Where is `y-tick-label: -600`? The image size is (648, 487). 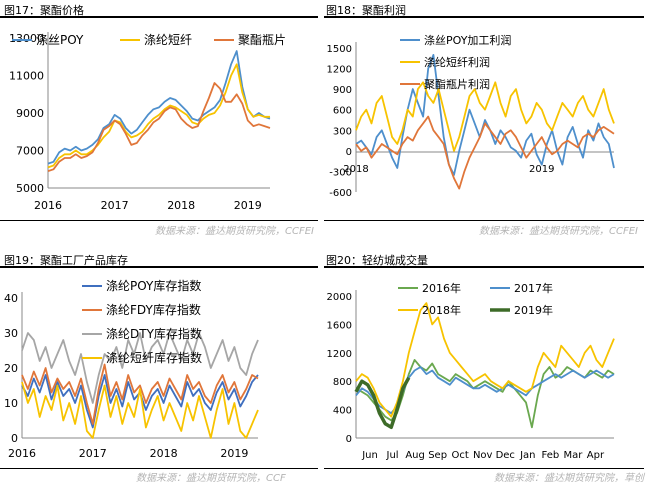 y-tick-label: -600 is located at coordinates (340, 193).